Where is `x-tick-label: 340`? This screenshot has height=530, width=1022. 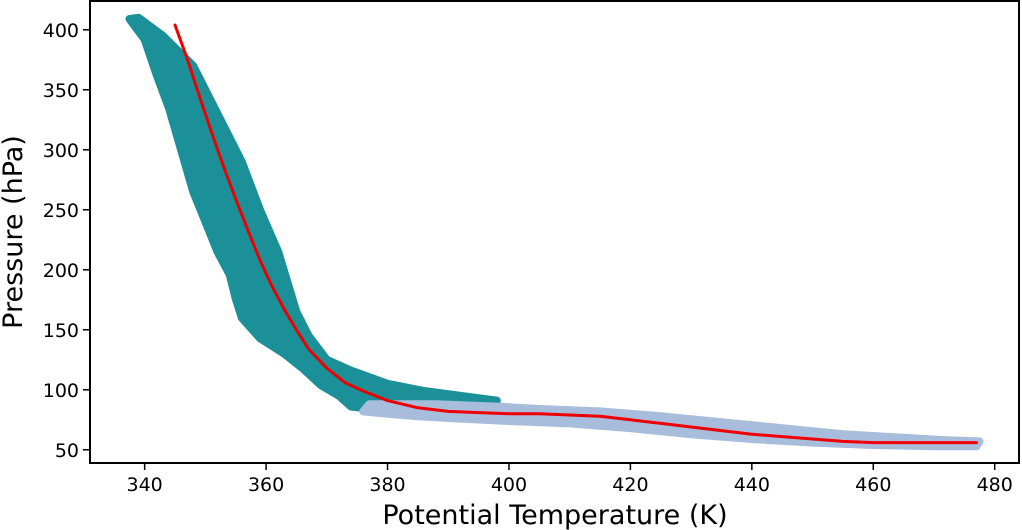
x-tick-label: 340 is located at coordinates (145, 485).